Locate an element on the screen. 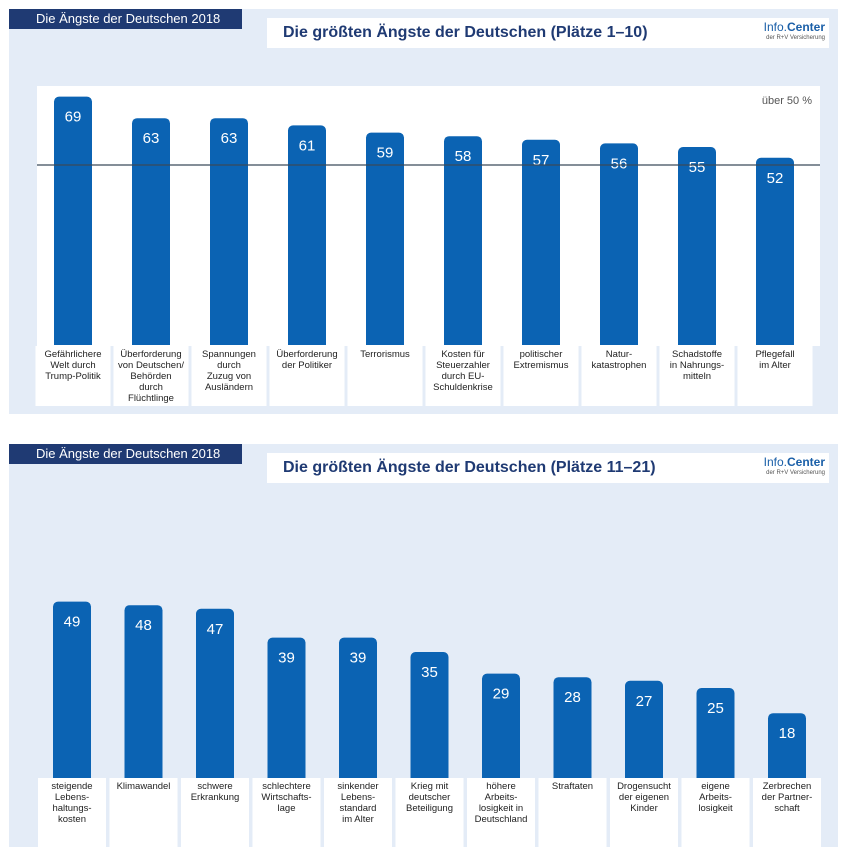 The width and height of the screenshot is (845, 855). category-label: Drogensucht der eigenen Kinder is located at coordinates (644, 797).